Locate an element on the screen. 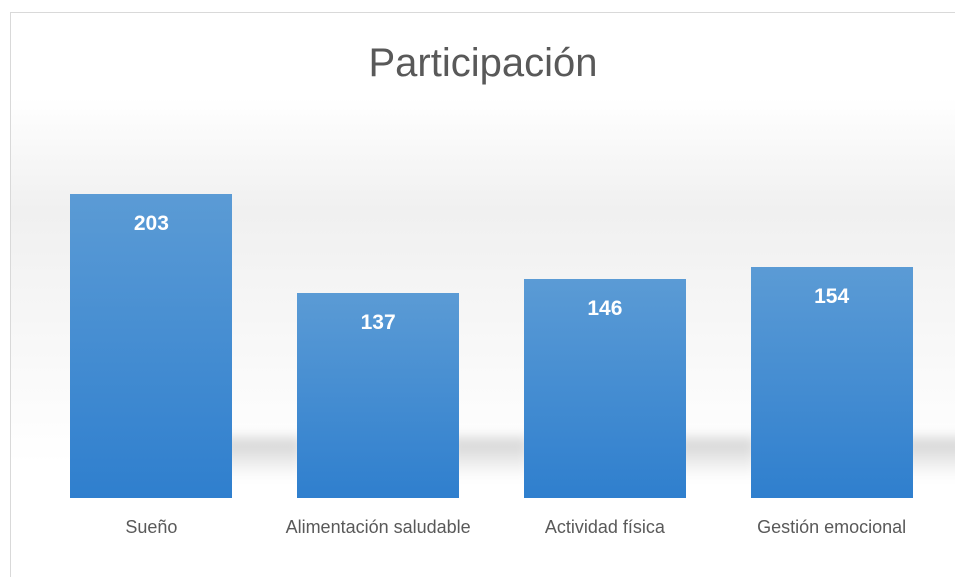 The height and width of the screenshot is (578, 956). data-label: 154 is located at coordinates (832, 297).